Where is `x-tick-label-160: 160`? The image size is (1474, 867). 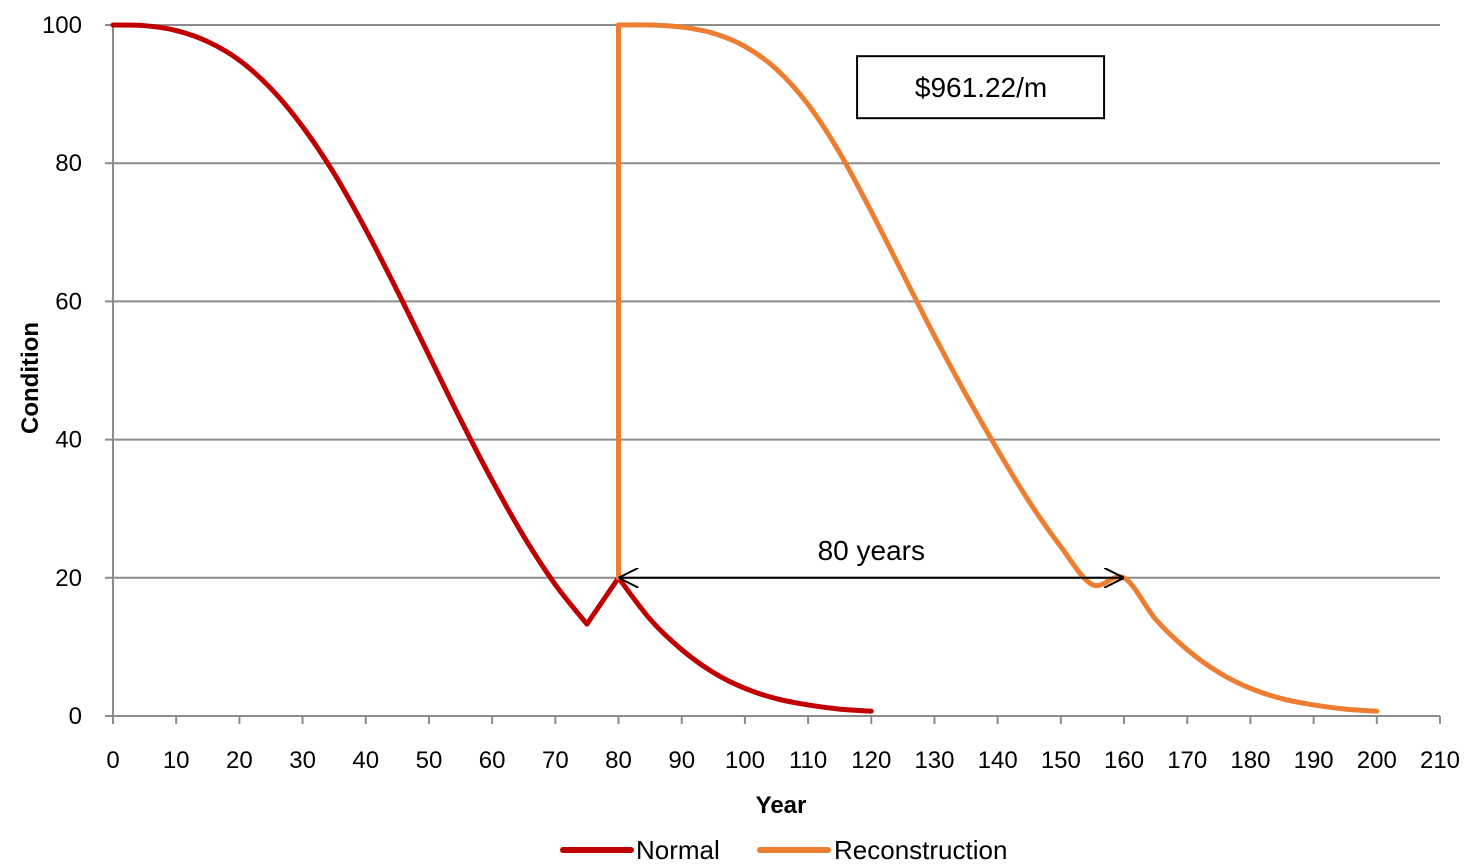 x-tick-label-160: 160 is located at coordinates (1124, 760).